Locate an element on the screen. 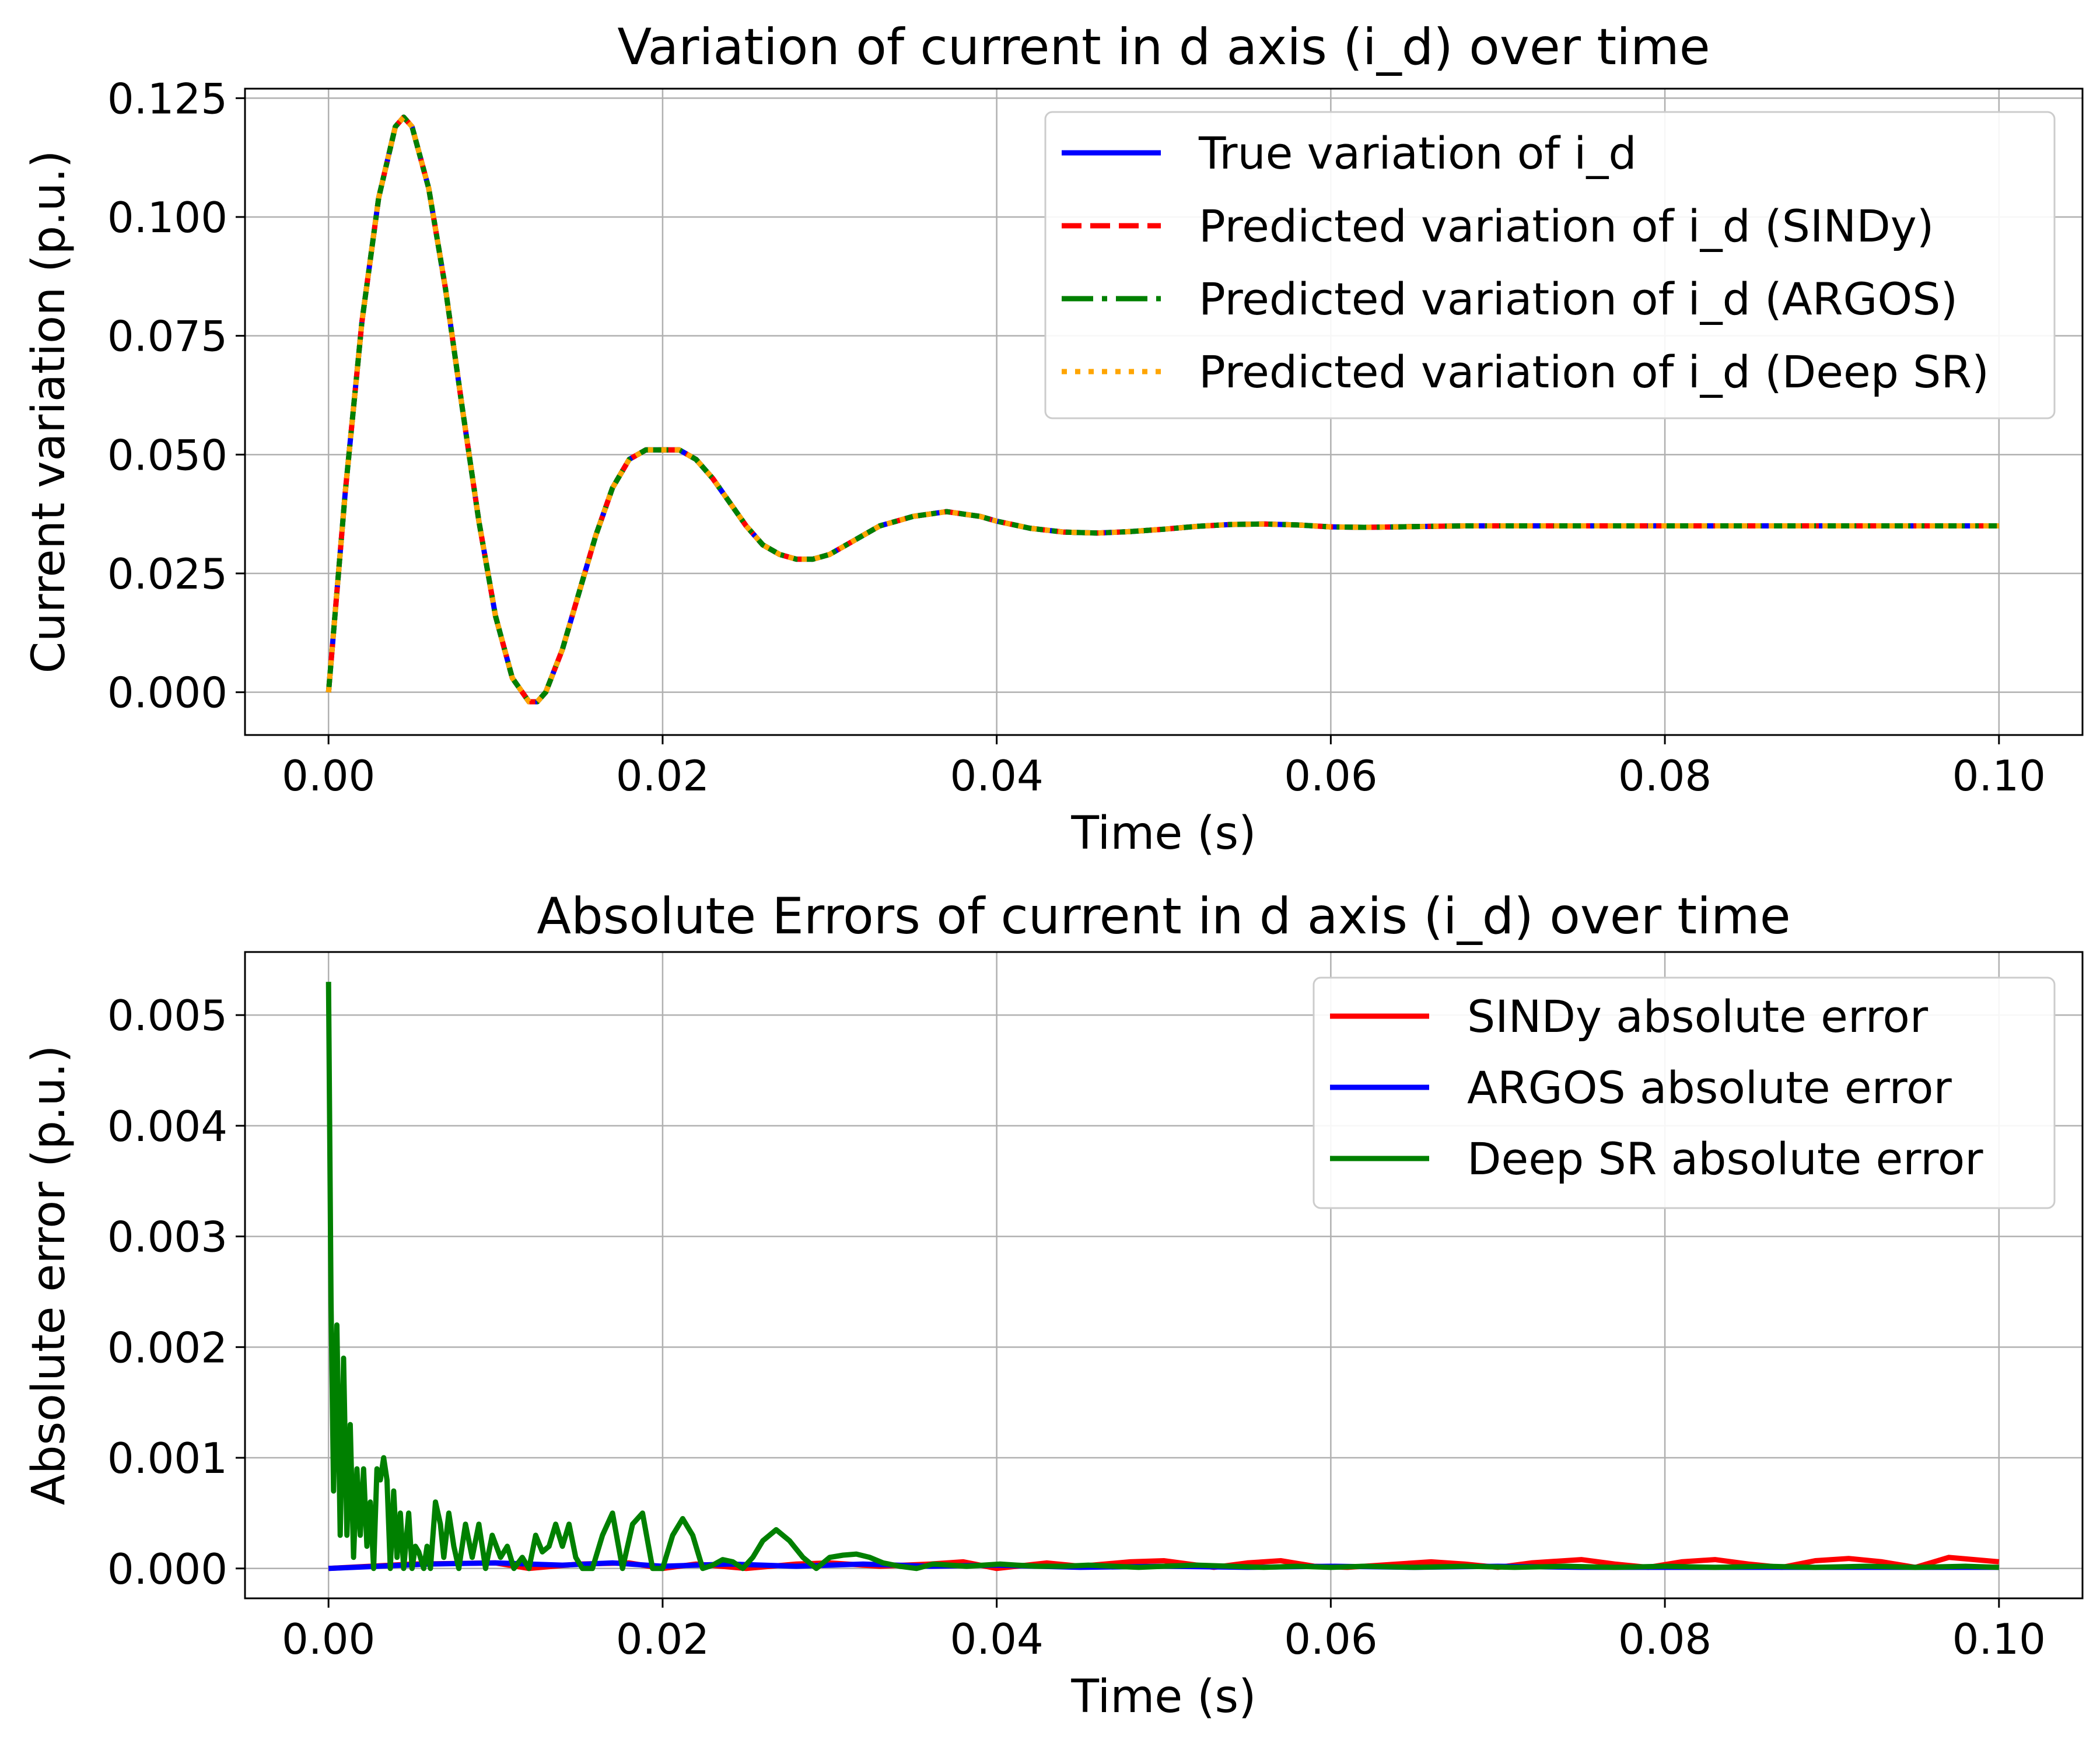 The height and width of the screenshot is (1750, 2100). legend-label-true: True variation of i_d is located at coordinates (1417, 153).